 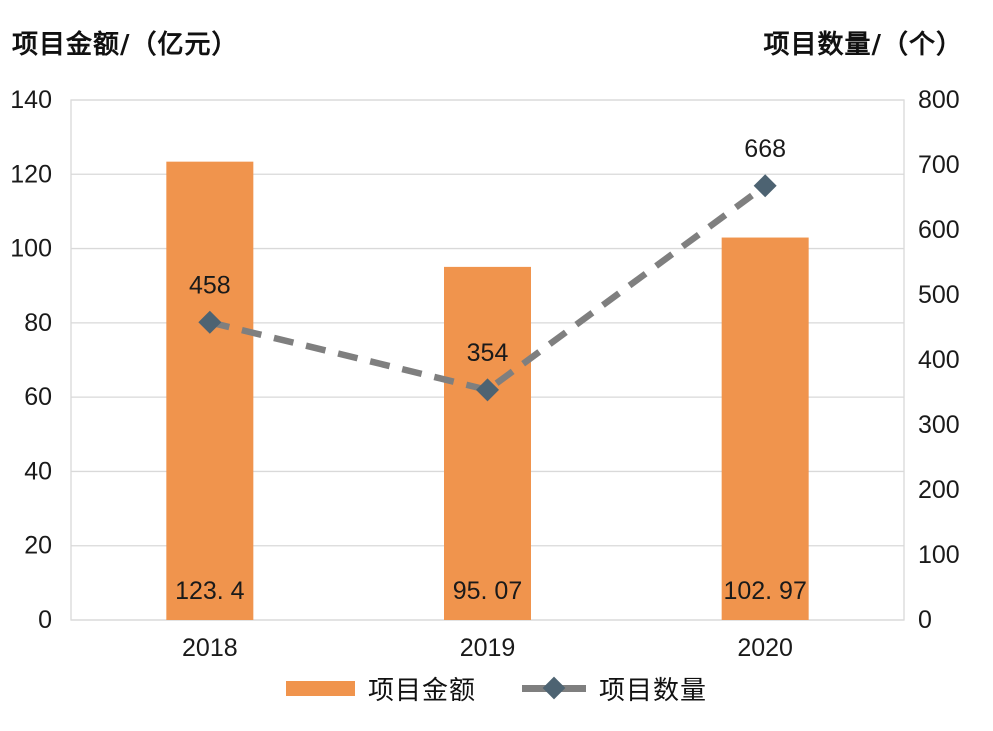 I want to click on line-marker-2019, so click(x=487, y=390).